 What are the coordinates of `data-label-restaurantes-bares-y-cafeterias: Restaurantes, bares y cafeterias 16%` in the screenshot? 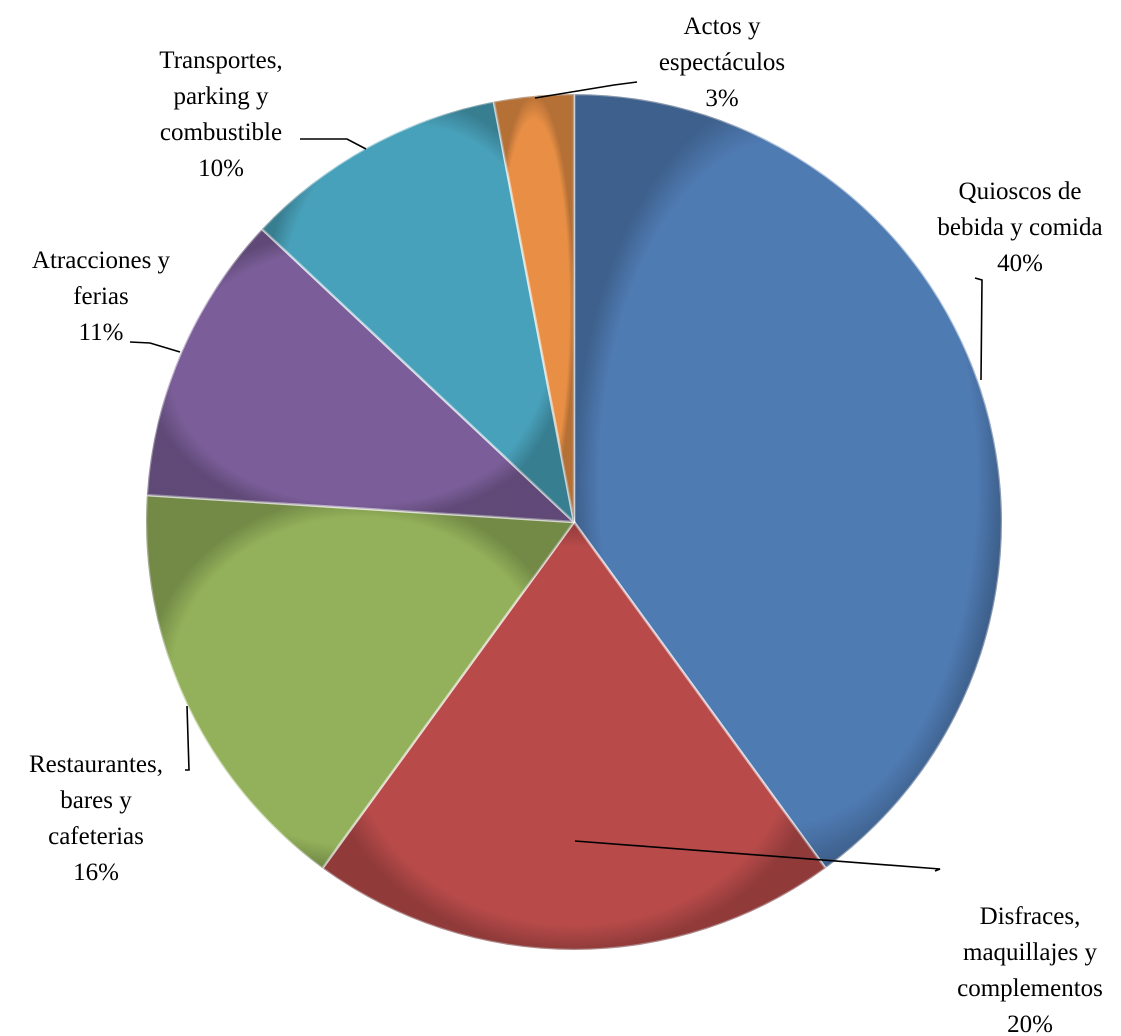 It's located at (96, 818).